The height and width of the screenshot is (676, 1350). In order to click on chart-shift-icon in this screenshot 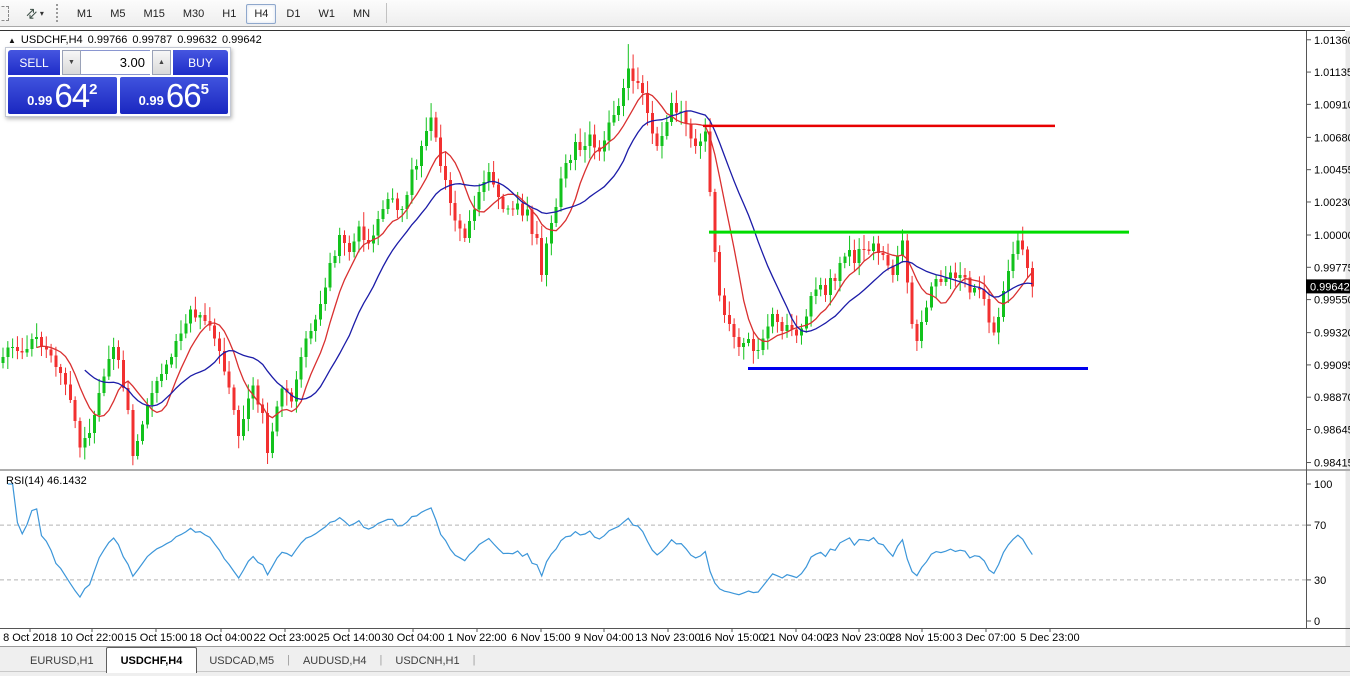, I will do `click(4, 13)`.